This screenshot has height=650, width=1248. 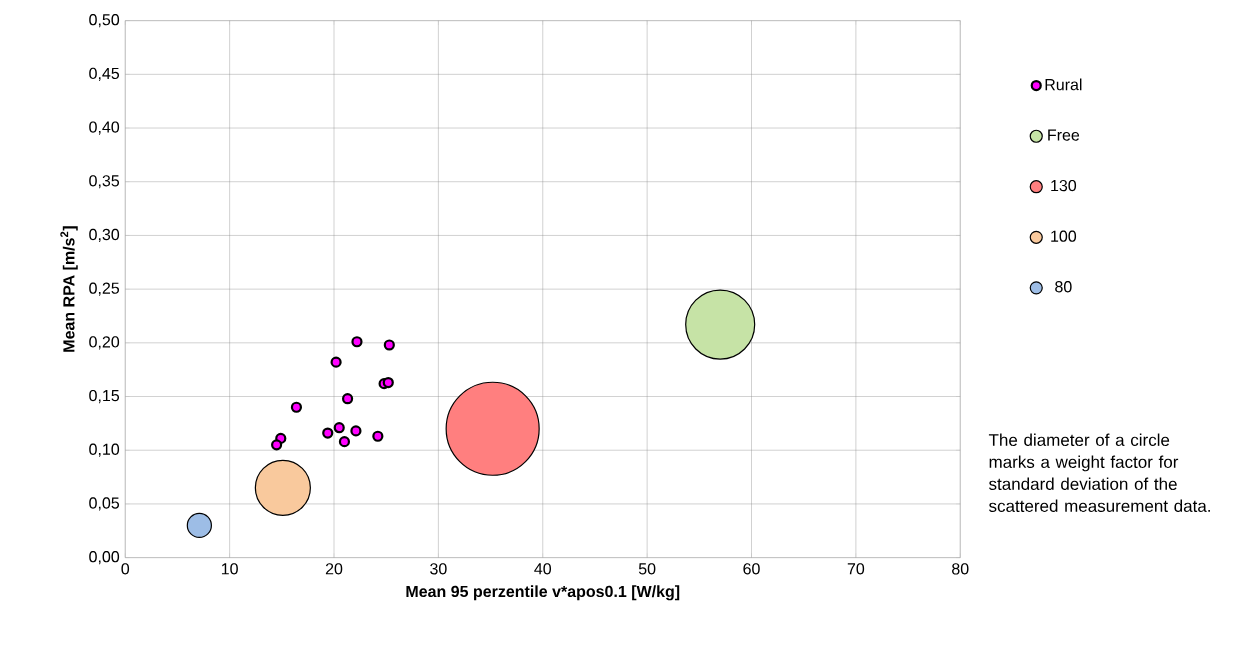 I want to click on y-tick-label: 0,15, so click(x=104, y=396).